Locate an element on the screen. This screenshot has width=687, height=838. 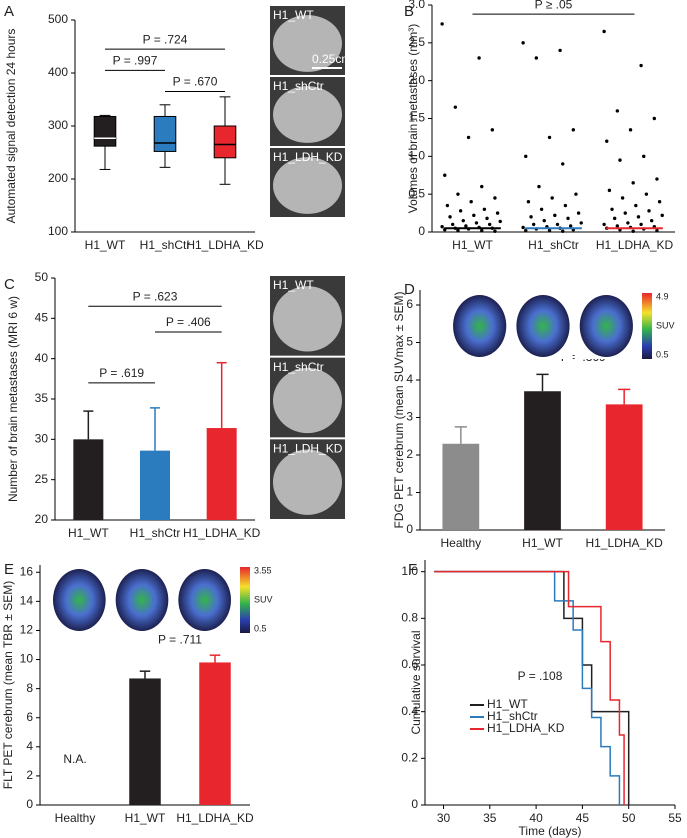
annotation: P ≥ .05 is located at coordinates (554, 5).